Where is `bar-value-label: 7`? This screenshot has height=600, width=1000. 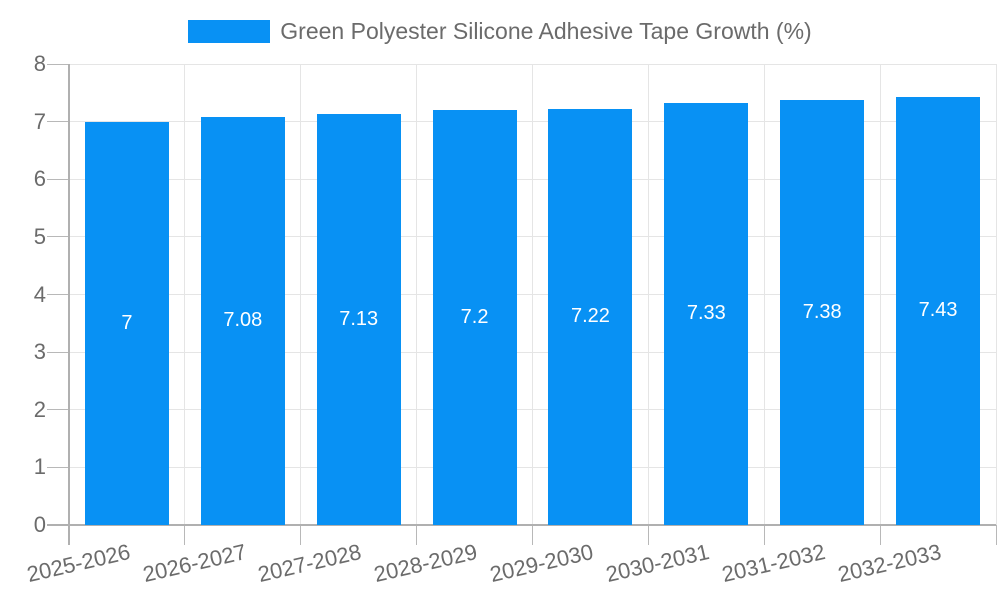
bar-value-label: 7 is located at coordinates (127, 322).